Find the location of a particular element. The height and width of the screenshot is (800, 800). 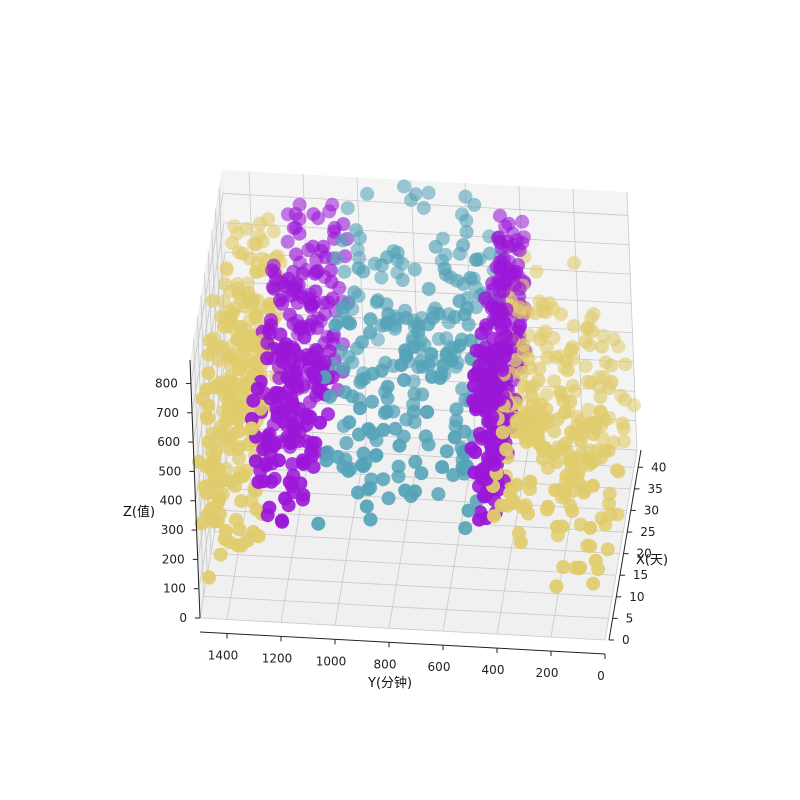

grid-line-y-floor is located at coordinates (621, 545).